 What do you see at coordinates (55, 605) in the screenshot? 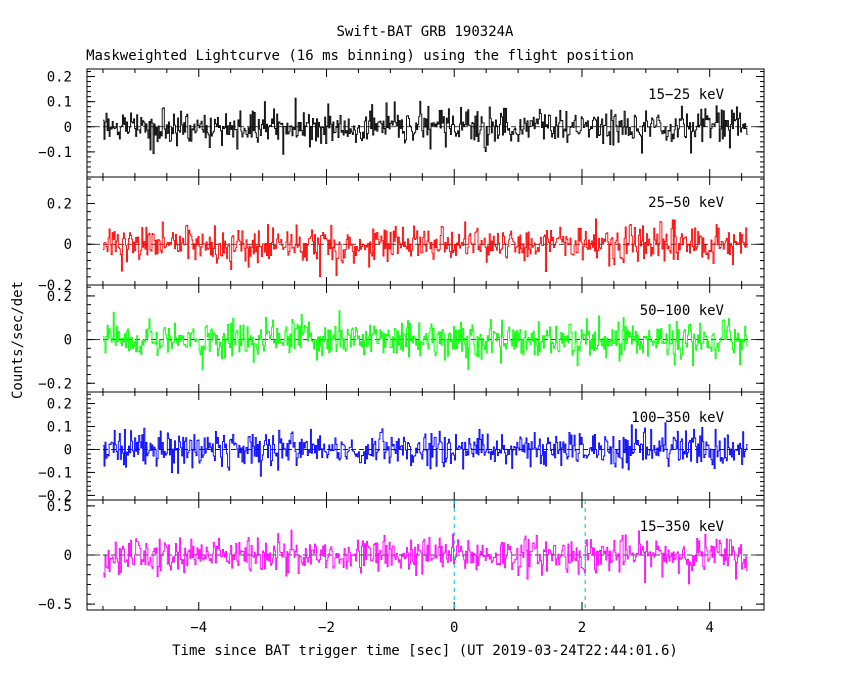
I see `y-tick-label: −0.5` at bounding box center [55, 605].